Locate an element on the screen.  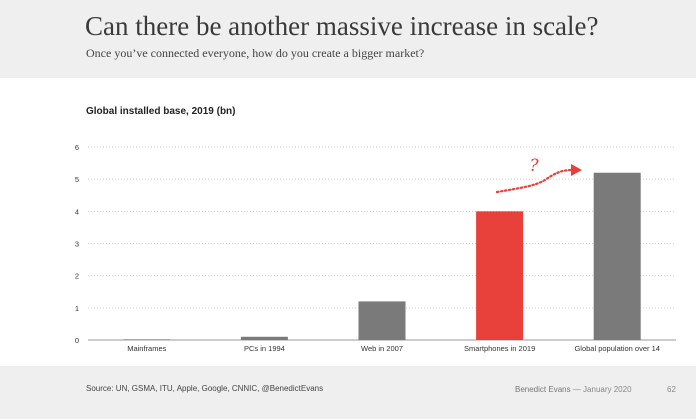
x-tick-label: Web in 2007 is located at coordinates (382, 348).